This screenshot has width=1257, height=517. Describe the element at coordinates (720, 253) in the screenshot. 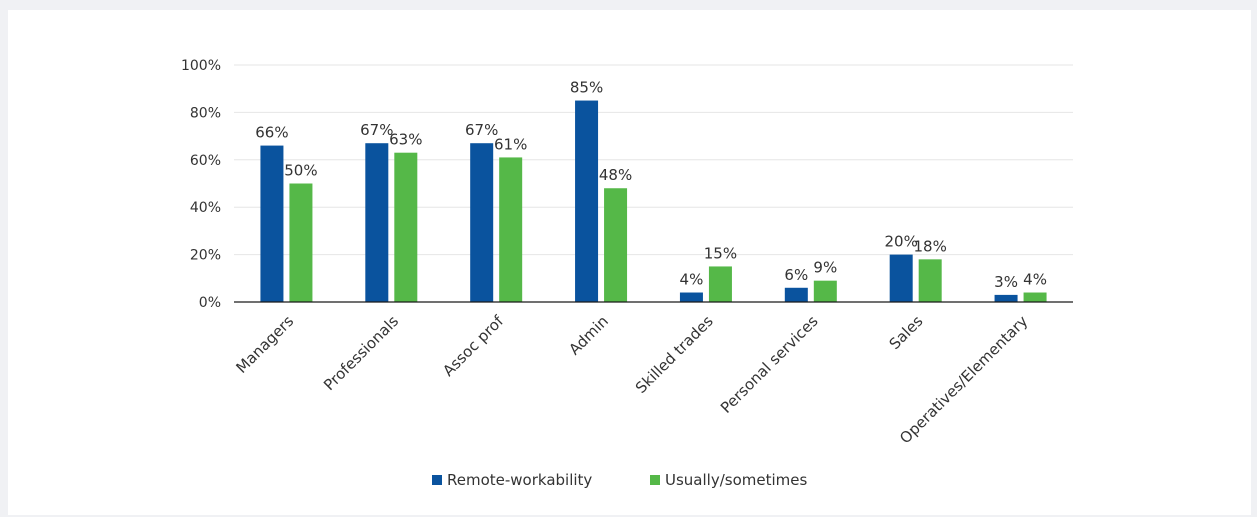

I see `data-label: 15%` at that location.